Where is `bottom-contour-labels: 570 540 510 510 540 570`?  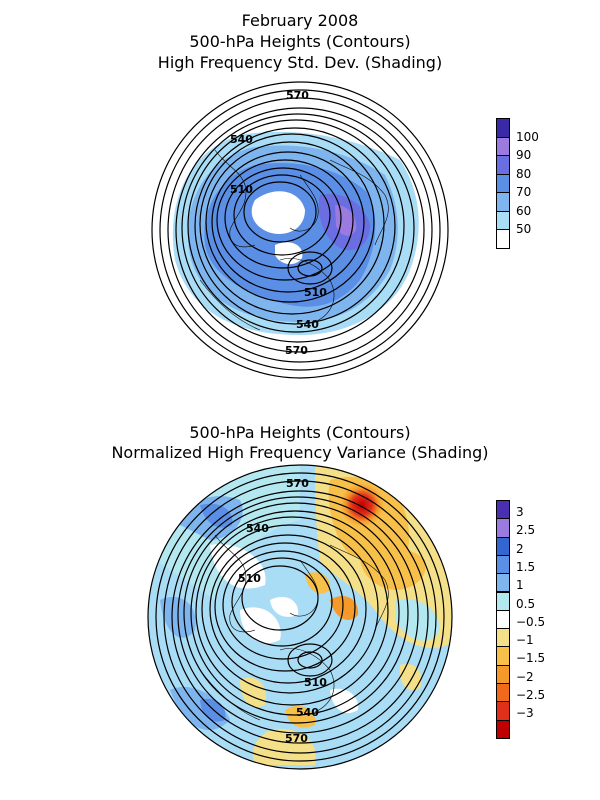 bottom-contour-labels: 570 540 510 510 540 570 is located at coordinates (282, 611).